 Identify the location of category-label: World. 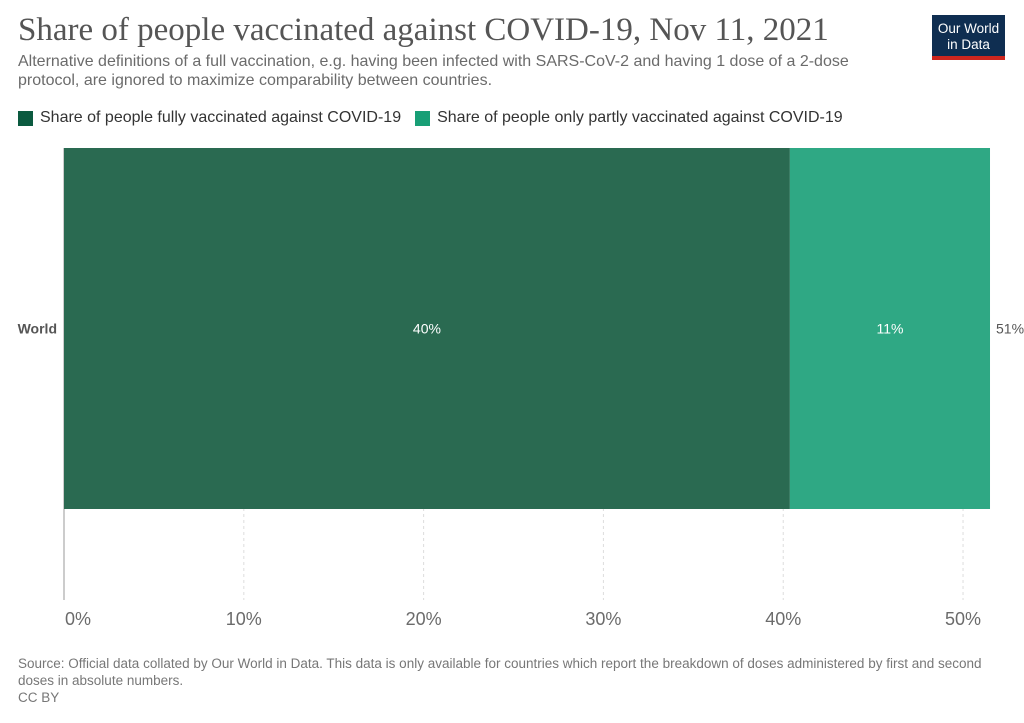
(37, 329).